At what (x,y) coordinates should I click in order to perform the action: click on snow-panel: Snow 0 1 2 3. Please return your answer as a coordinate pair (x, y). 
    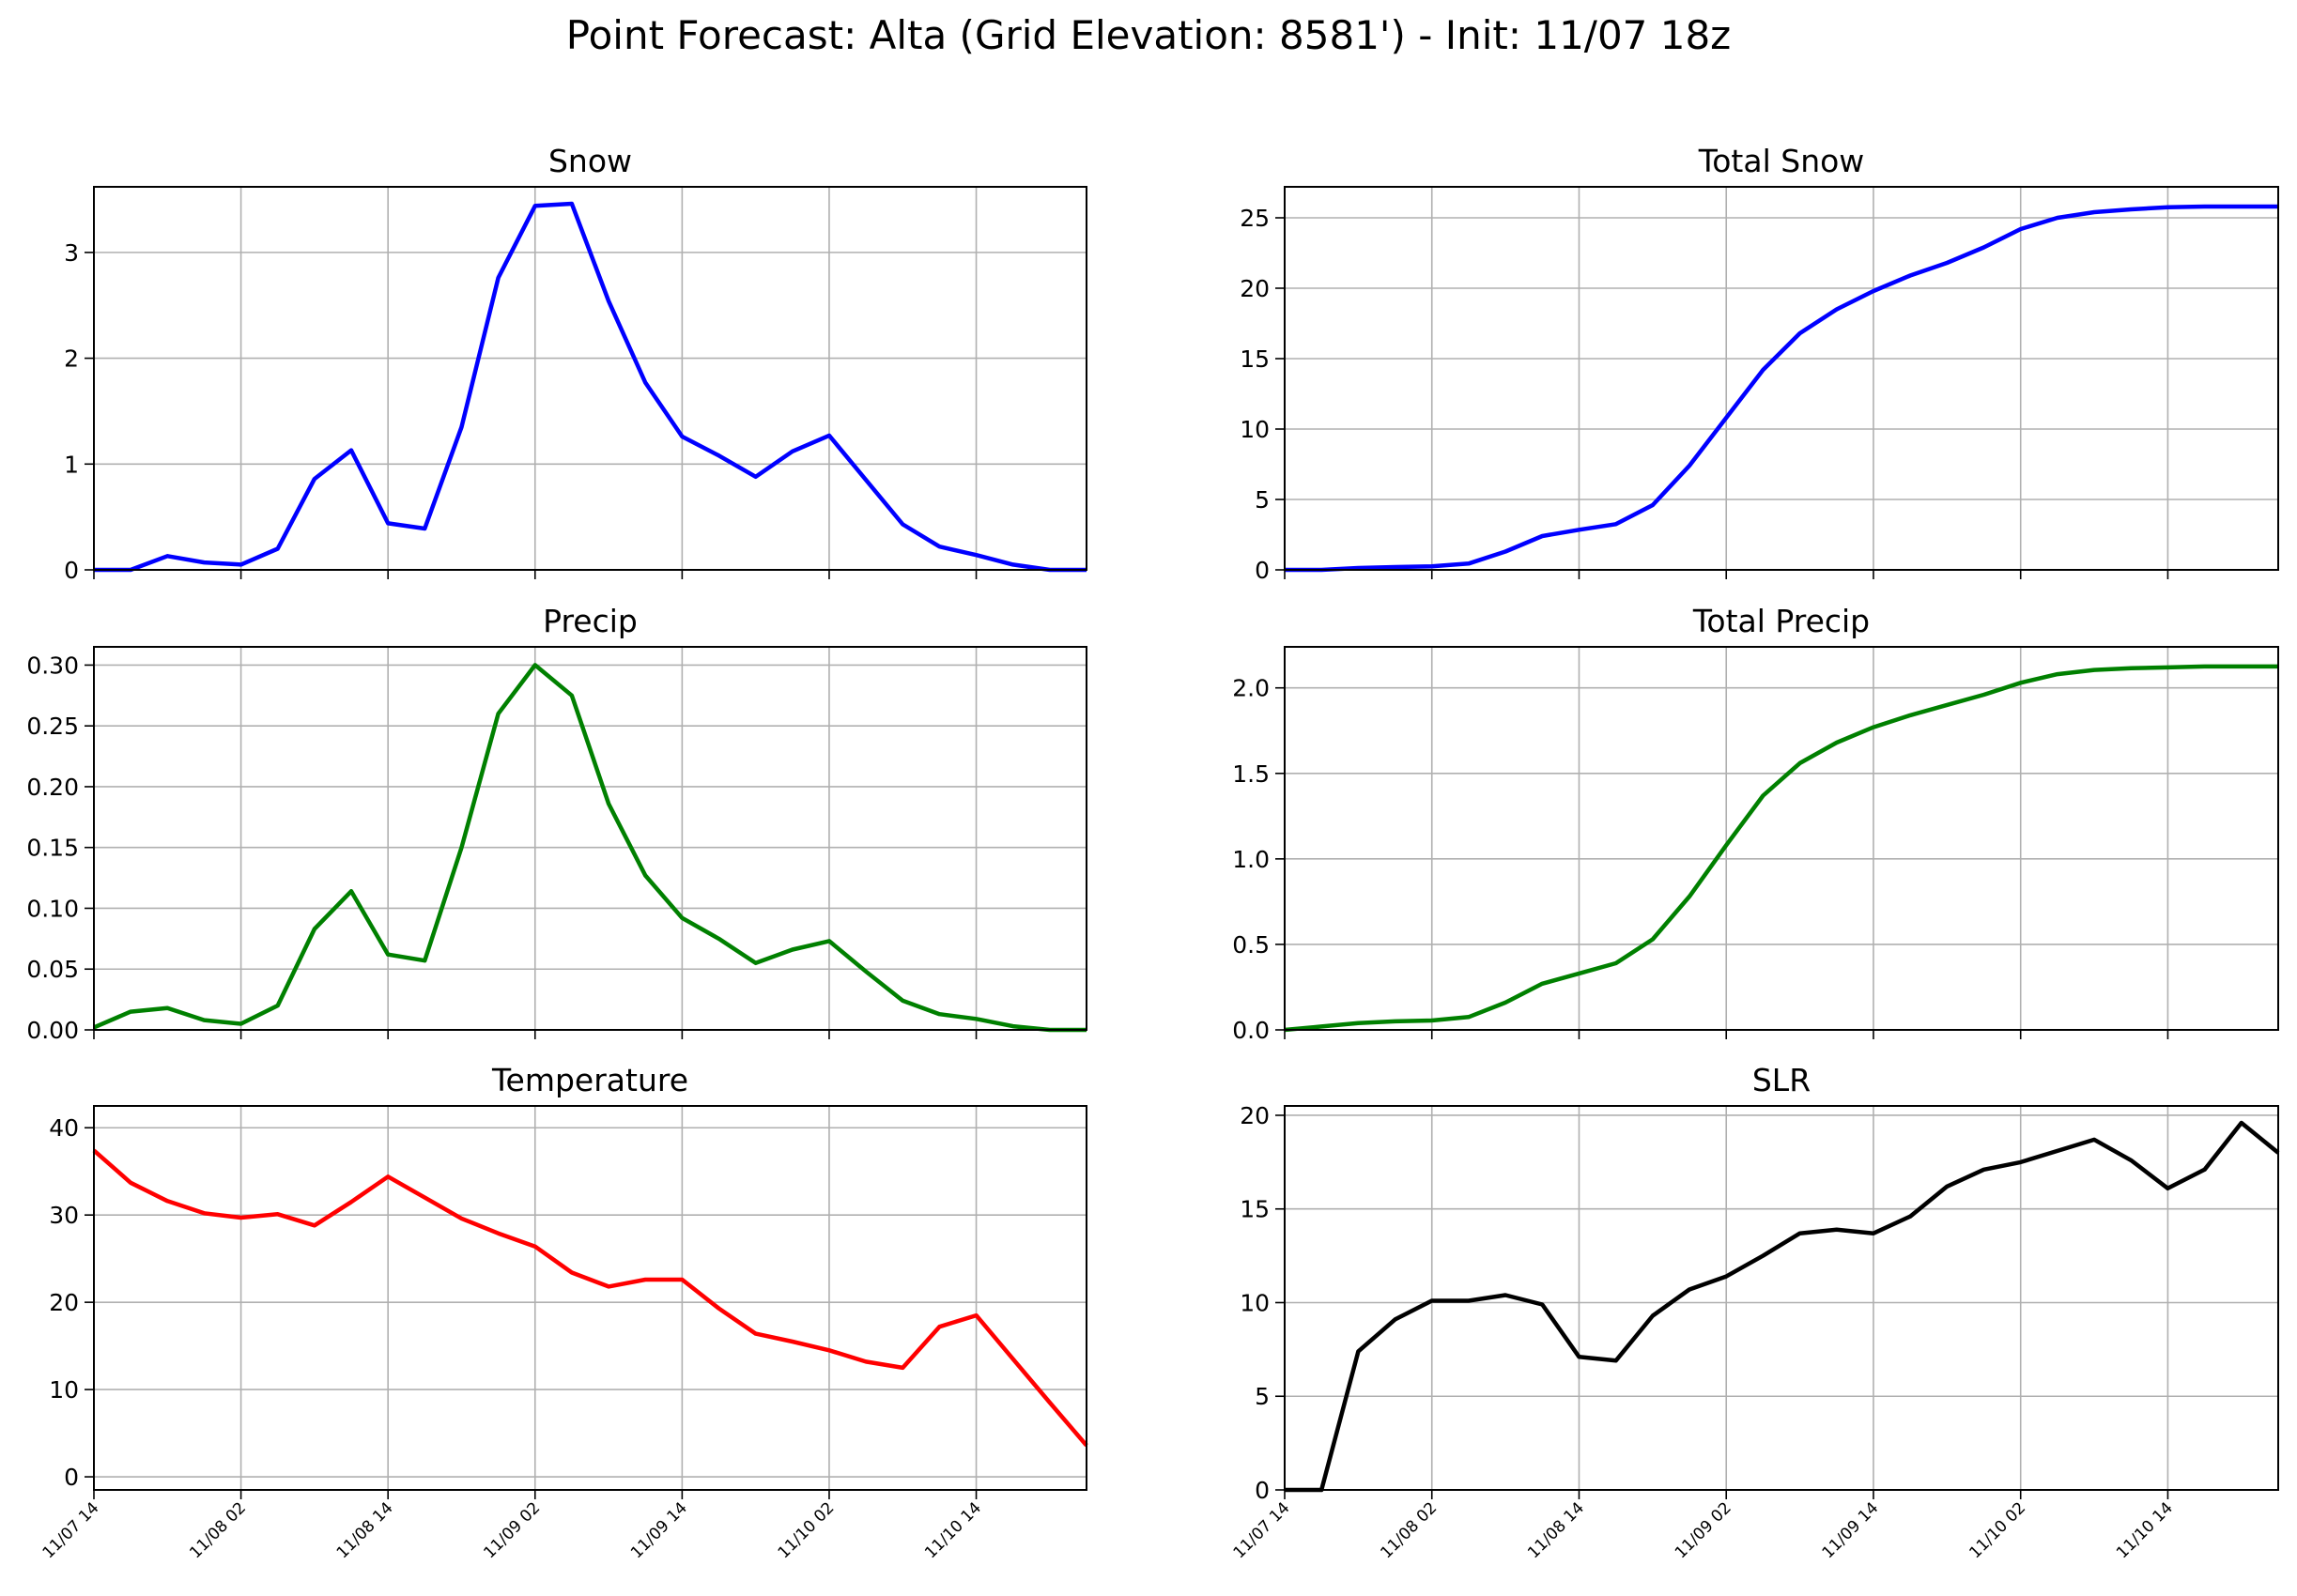
    Looking at the image, I should click on (575, 363).